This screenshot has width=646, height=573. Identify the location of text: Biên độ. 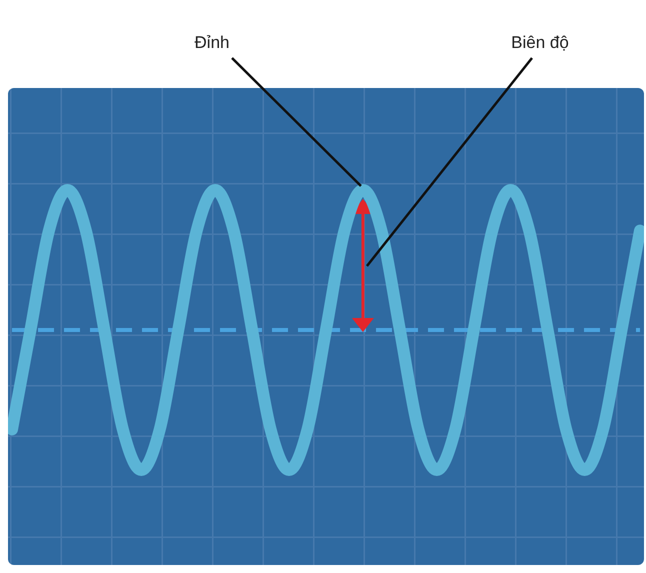
(540, 42).